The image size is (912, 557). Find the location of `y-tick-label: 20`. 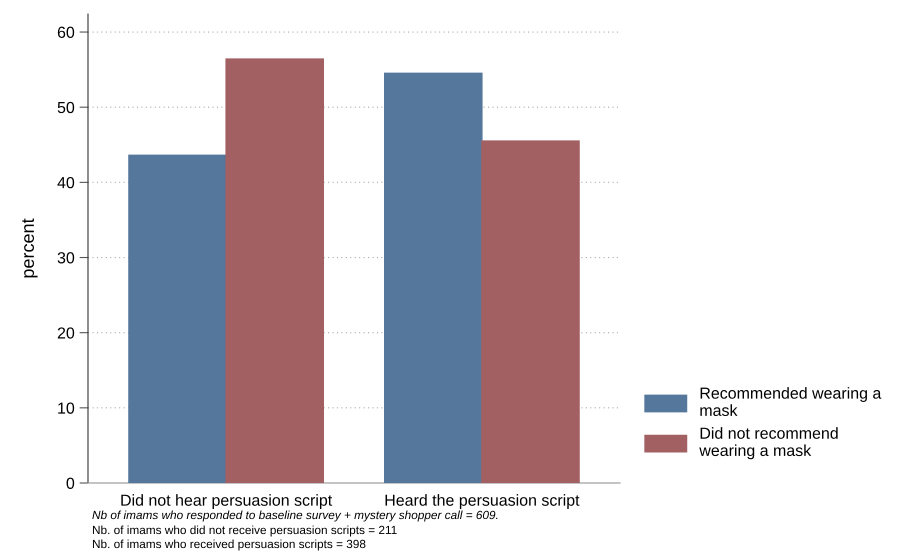

y-tick-label: 20 is located at coordinates (66, 333).